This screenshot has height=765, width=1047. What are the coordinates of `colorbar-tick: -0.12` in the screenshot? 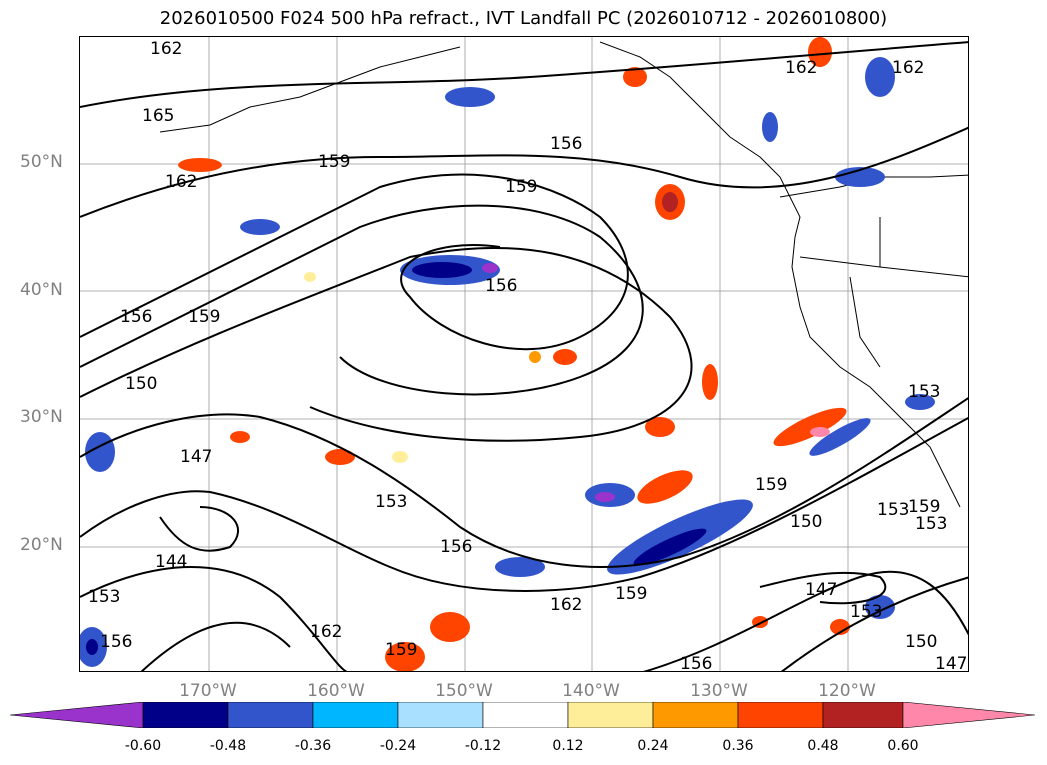 It's located at (483, 746).